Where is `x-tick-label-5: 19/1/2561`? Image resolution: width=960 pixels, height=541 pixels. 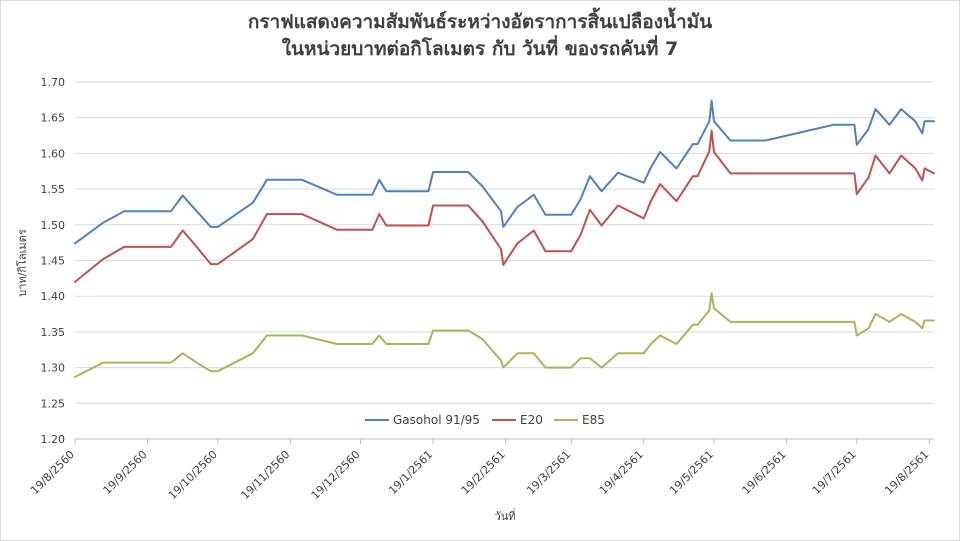 x-tick-label-5: 19/1/2561 is located at coordinates (410, 472).